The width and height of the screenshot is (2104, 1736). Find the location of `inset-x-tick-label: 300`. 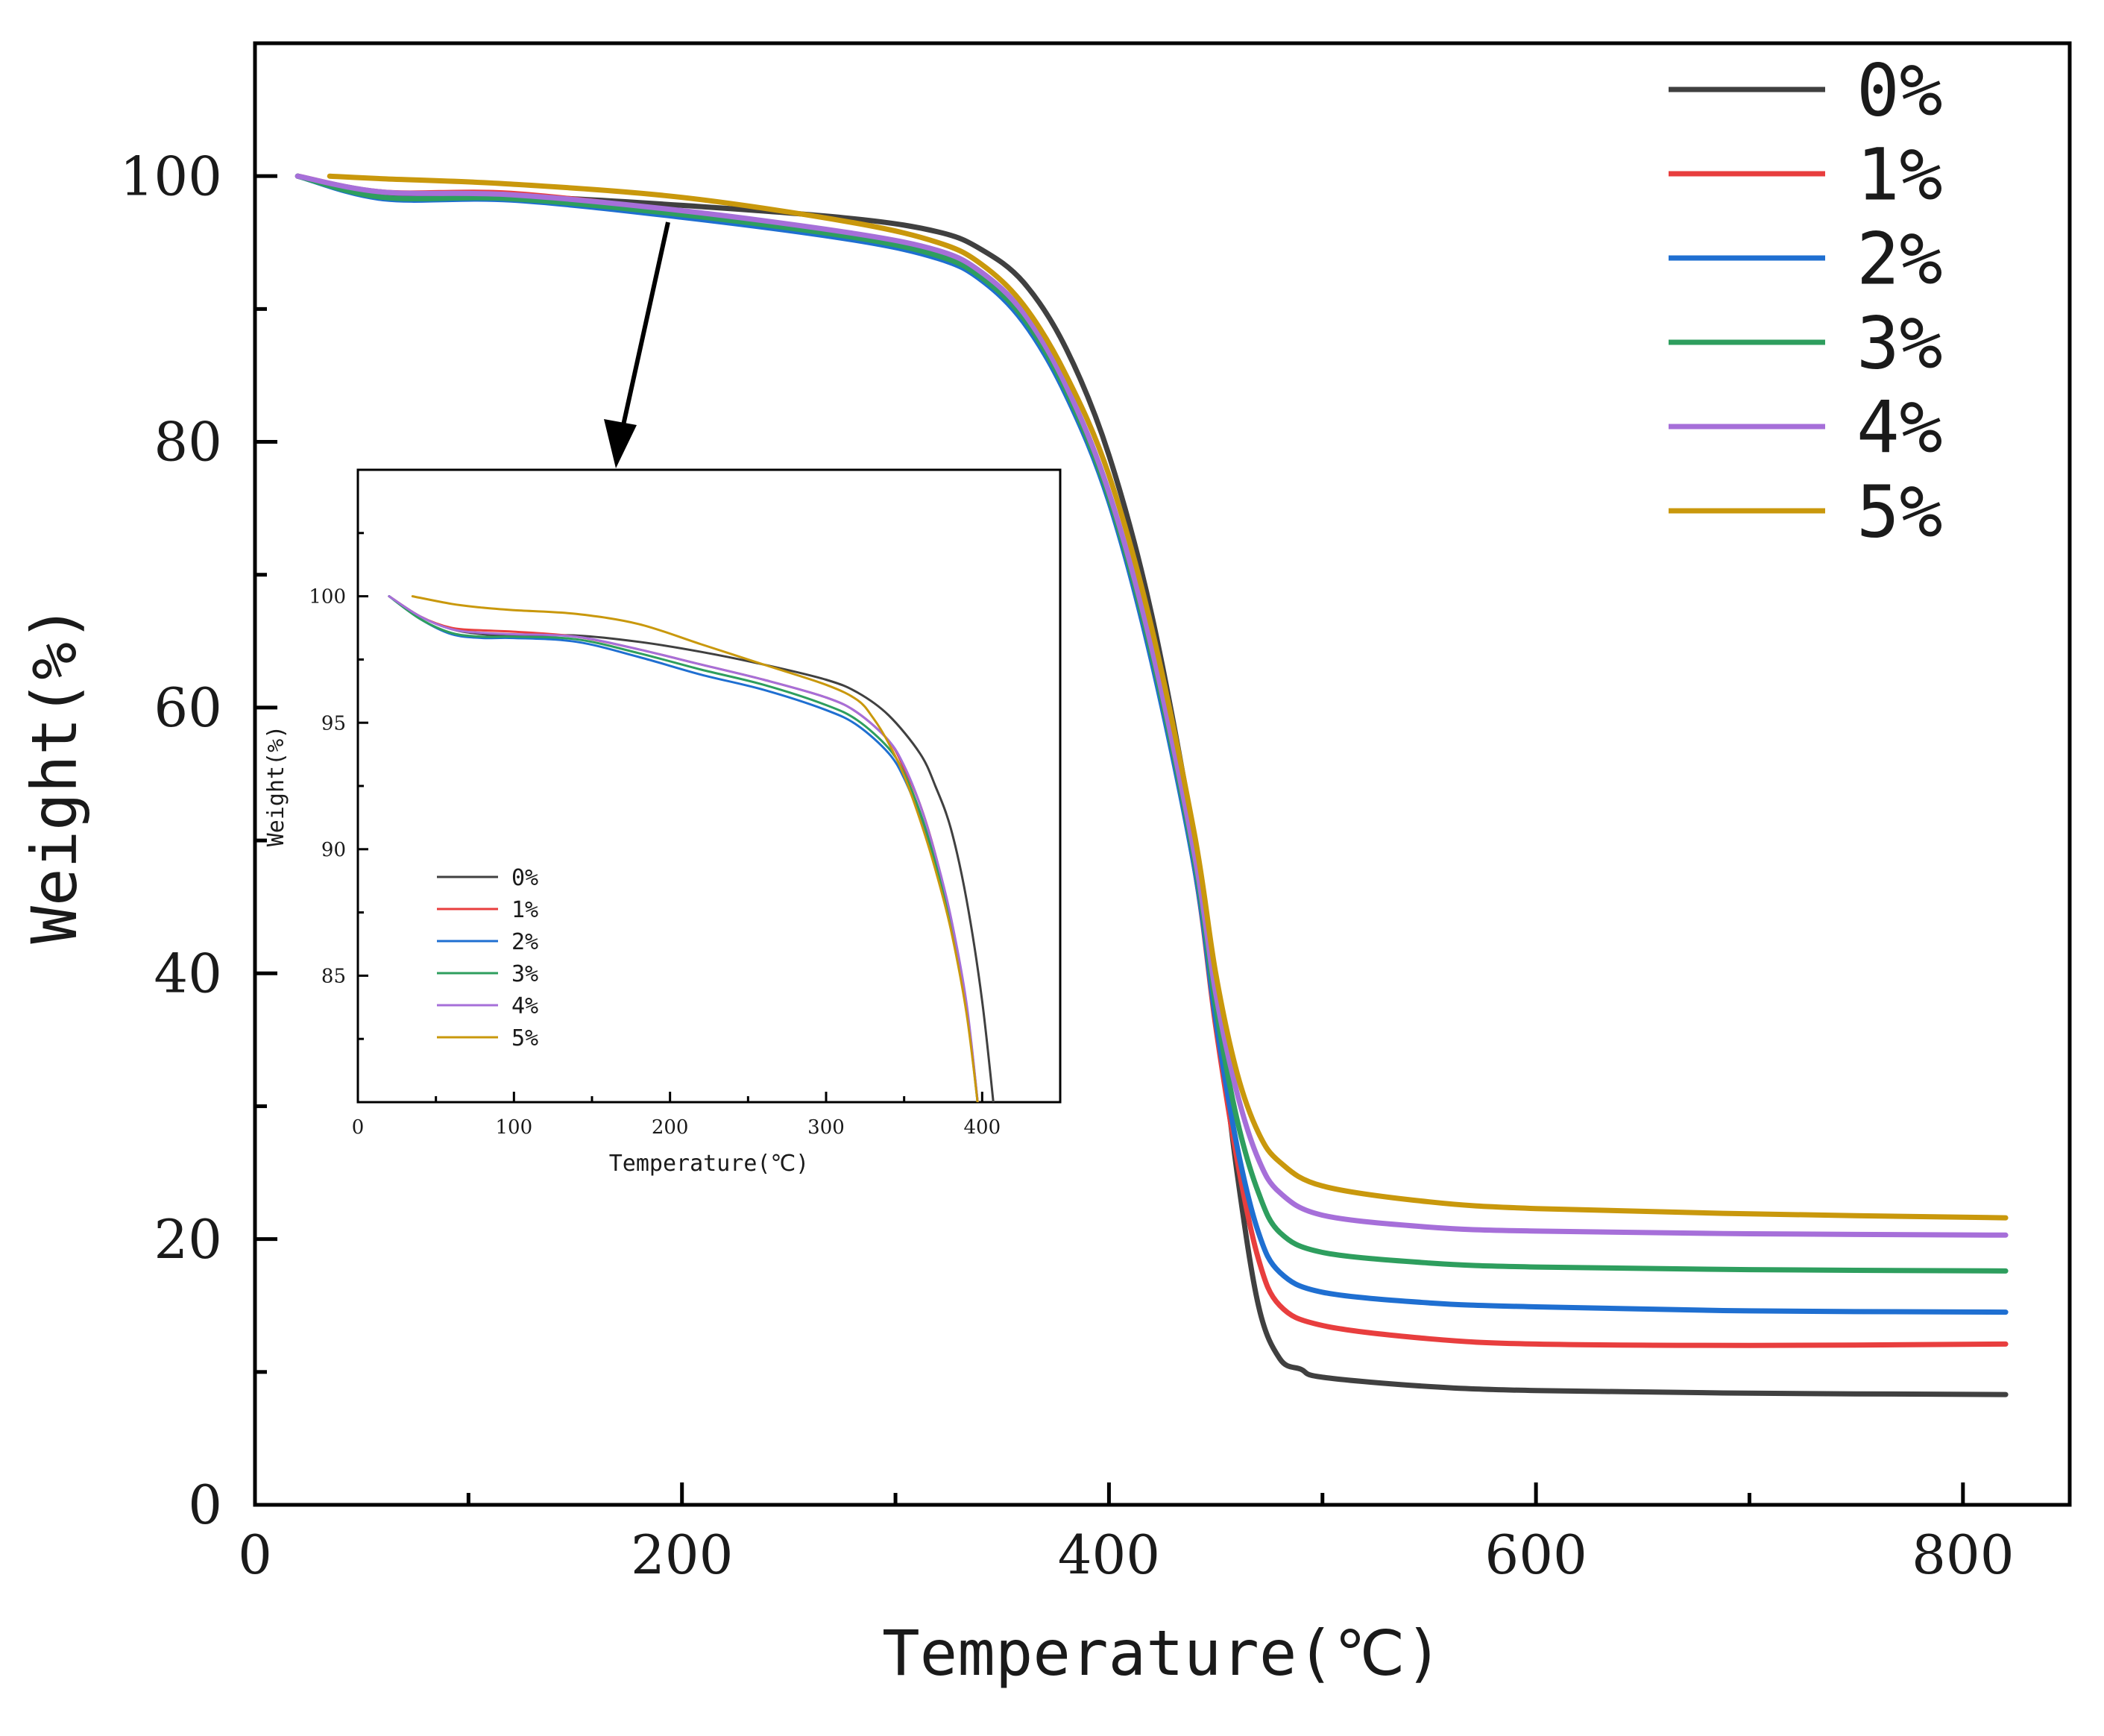

inset-x-tick-label: 300 is located at coordinates (826, 1127).